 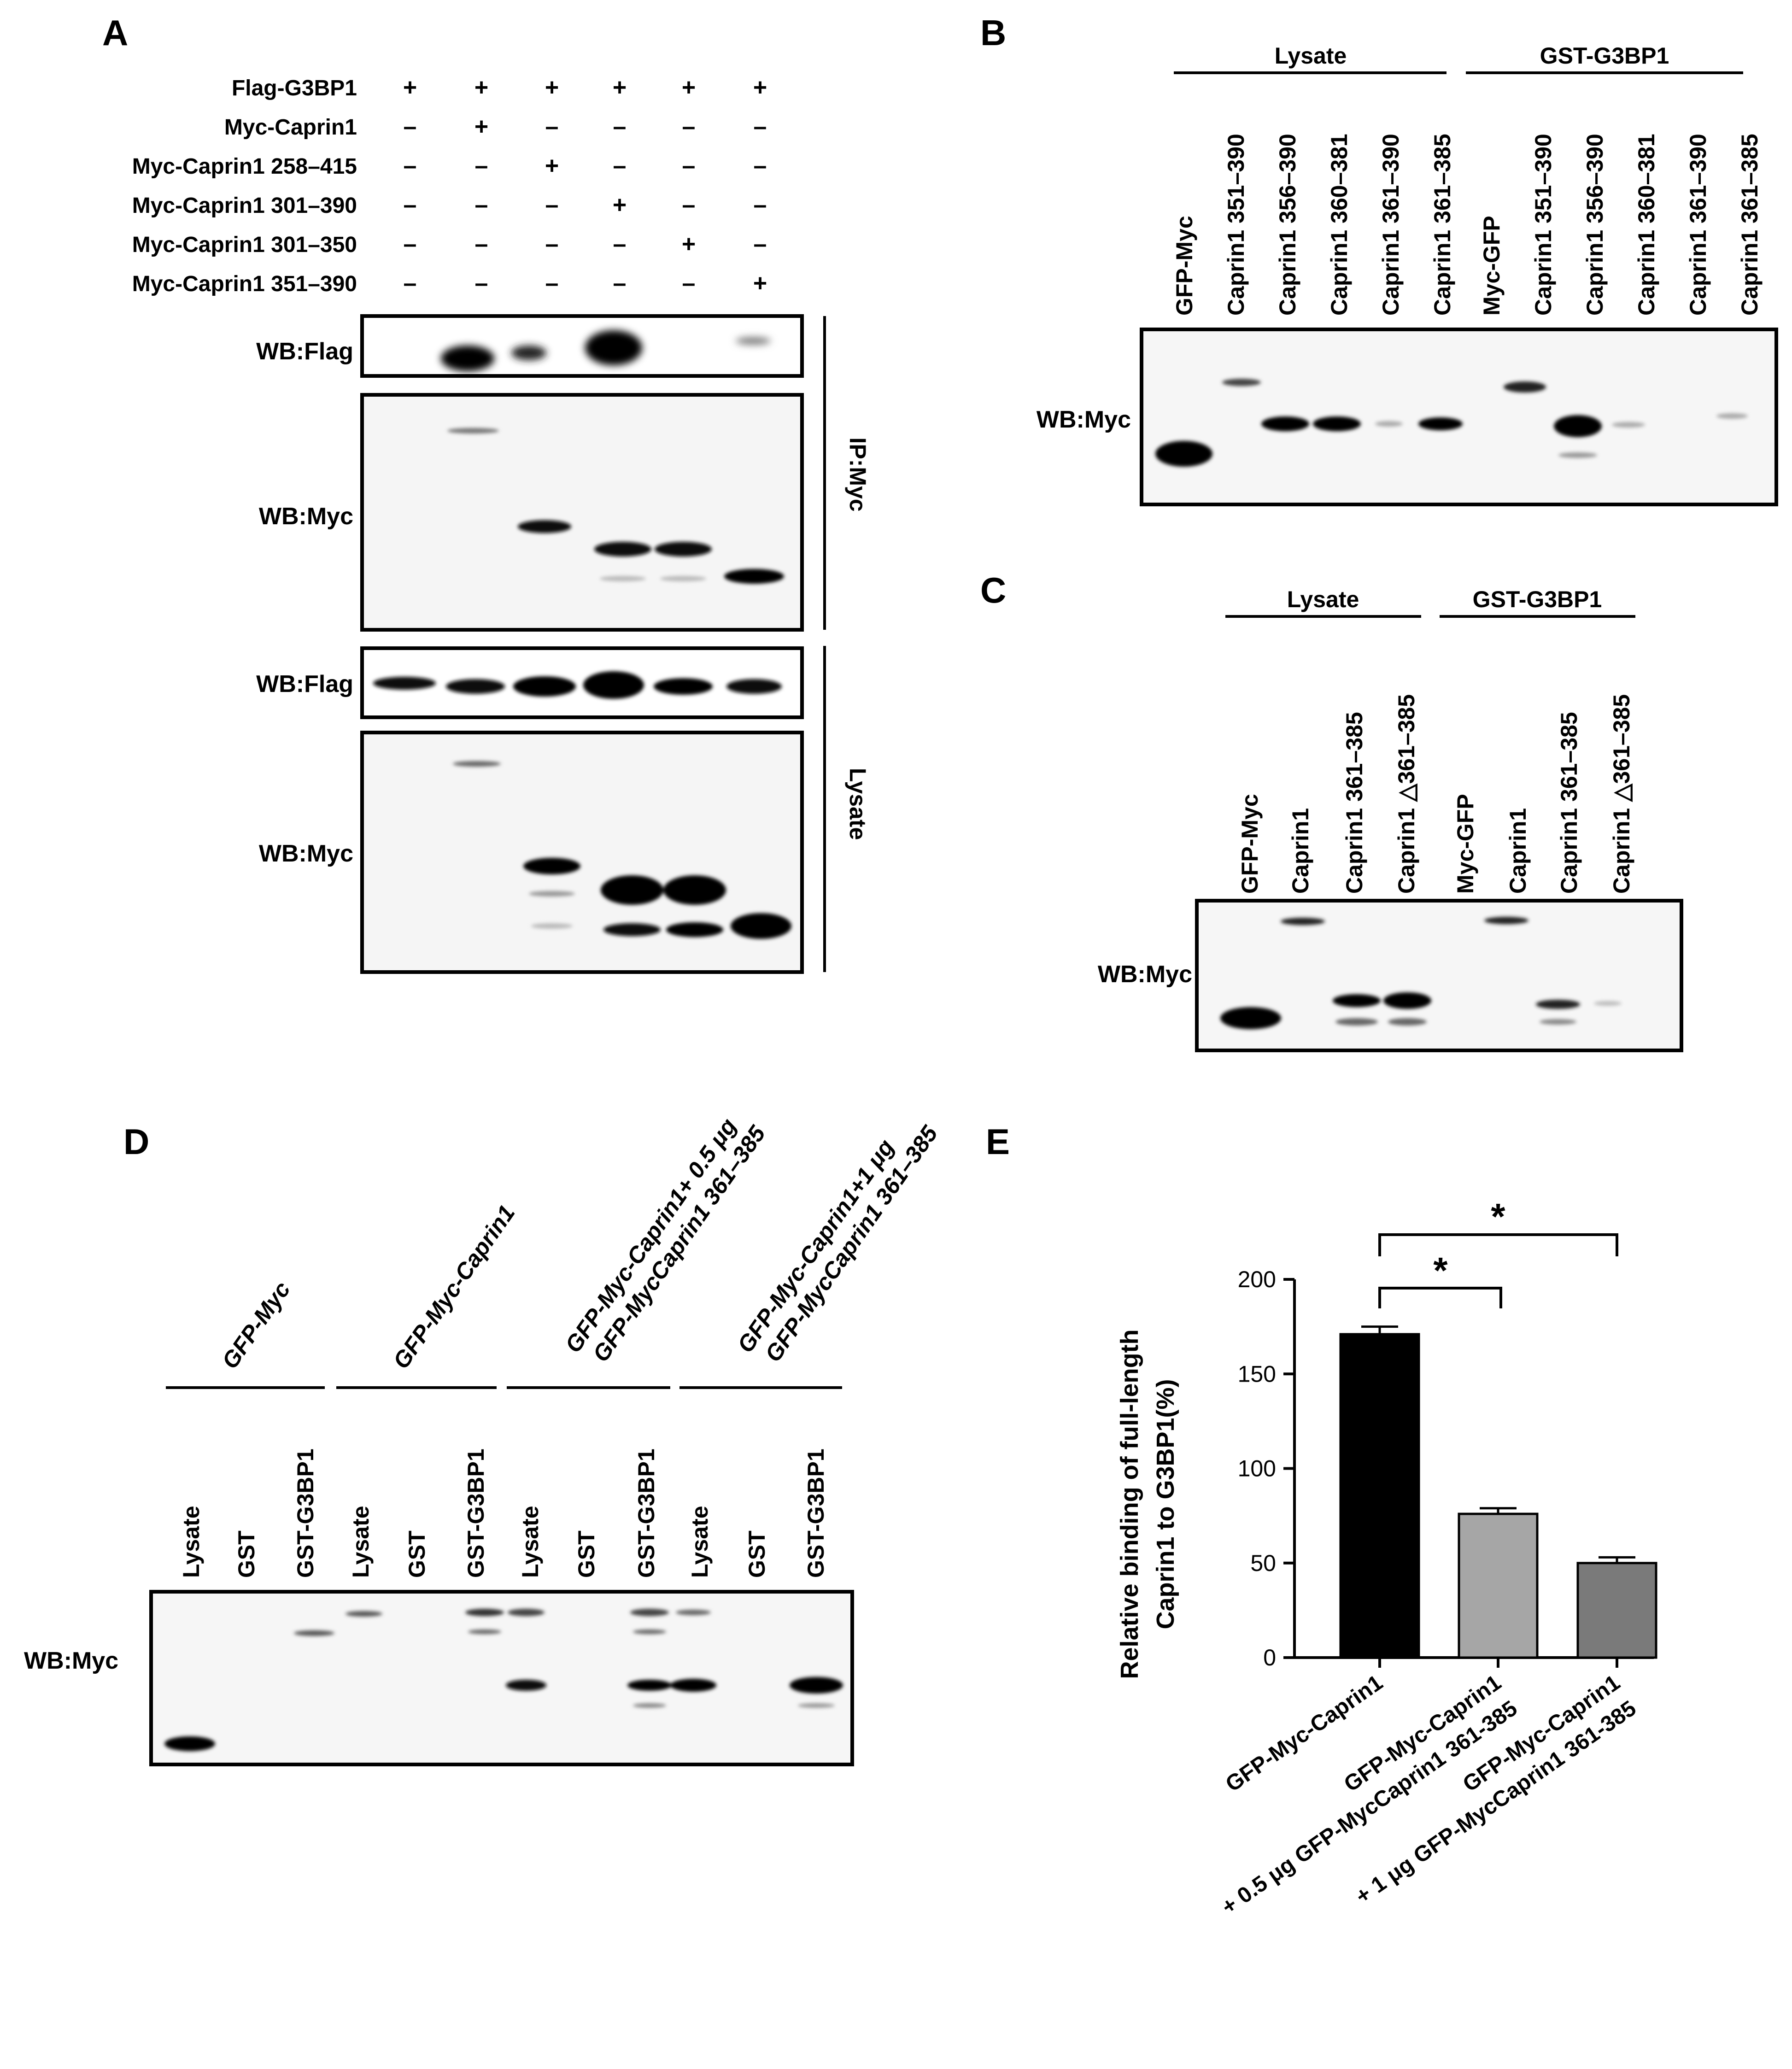 What do you see at coordinates (1354, 803) in the screenshot?
I see `c-lane-label-2: Caprin1 361–385` at bounding box center [1354, 803].